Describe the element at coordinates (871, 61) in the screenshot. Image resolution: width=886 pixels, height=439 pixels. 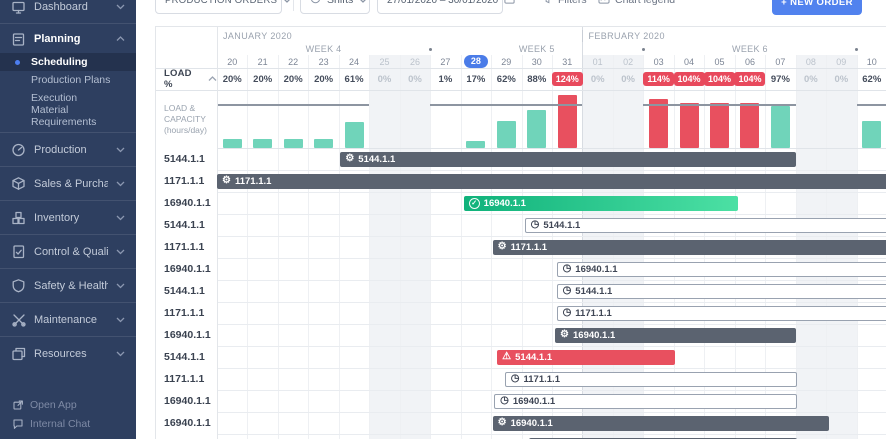
I see `day-header-10: 10` at that location.